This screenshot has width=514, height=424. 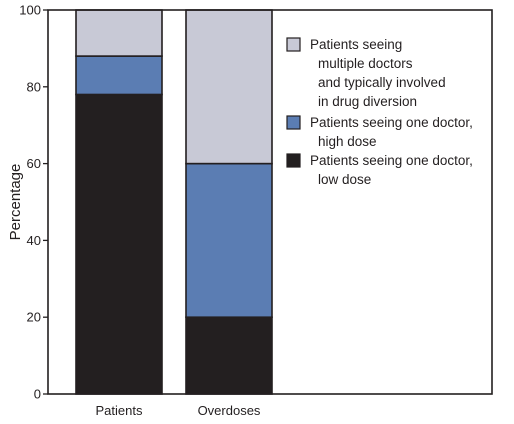 I want to click on y-axis-title: Percentage, so click(x=15, y=202).